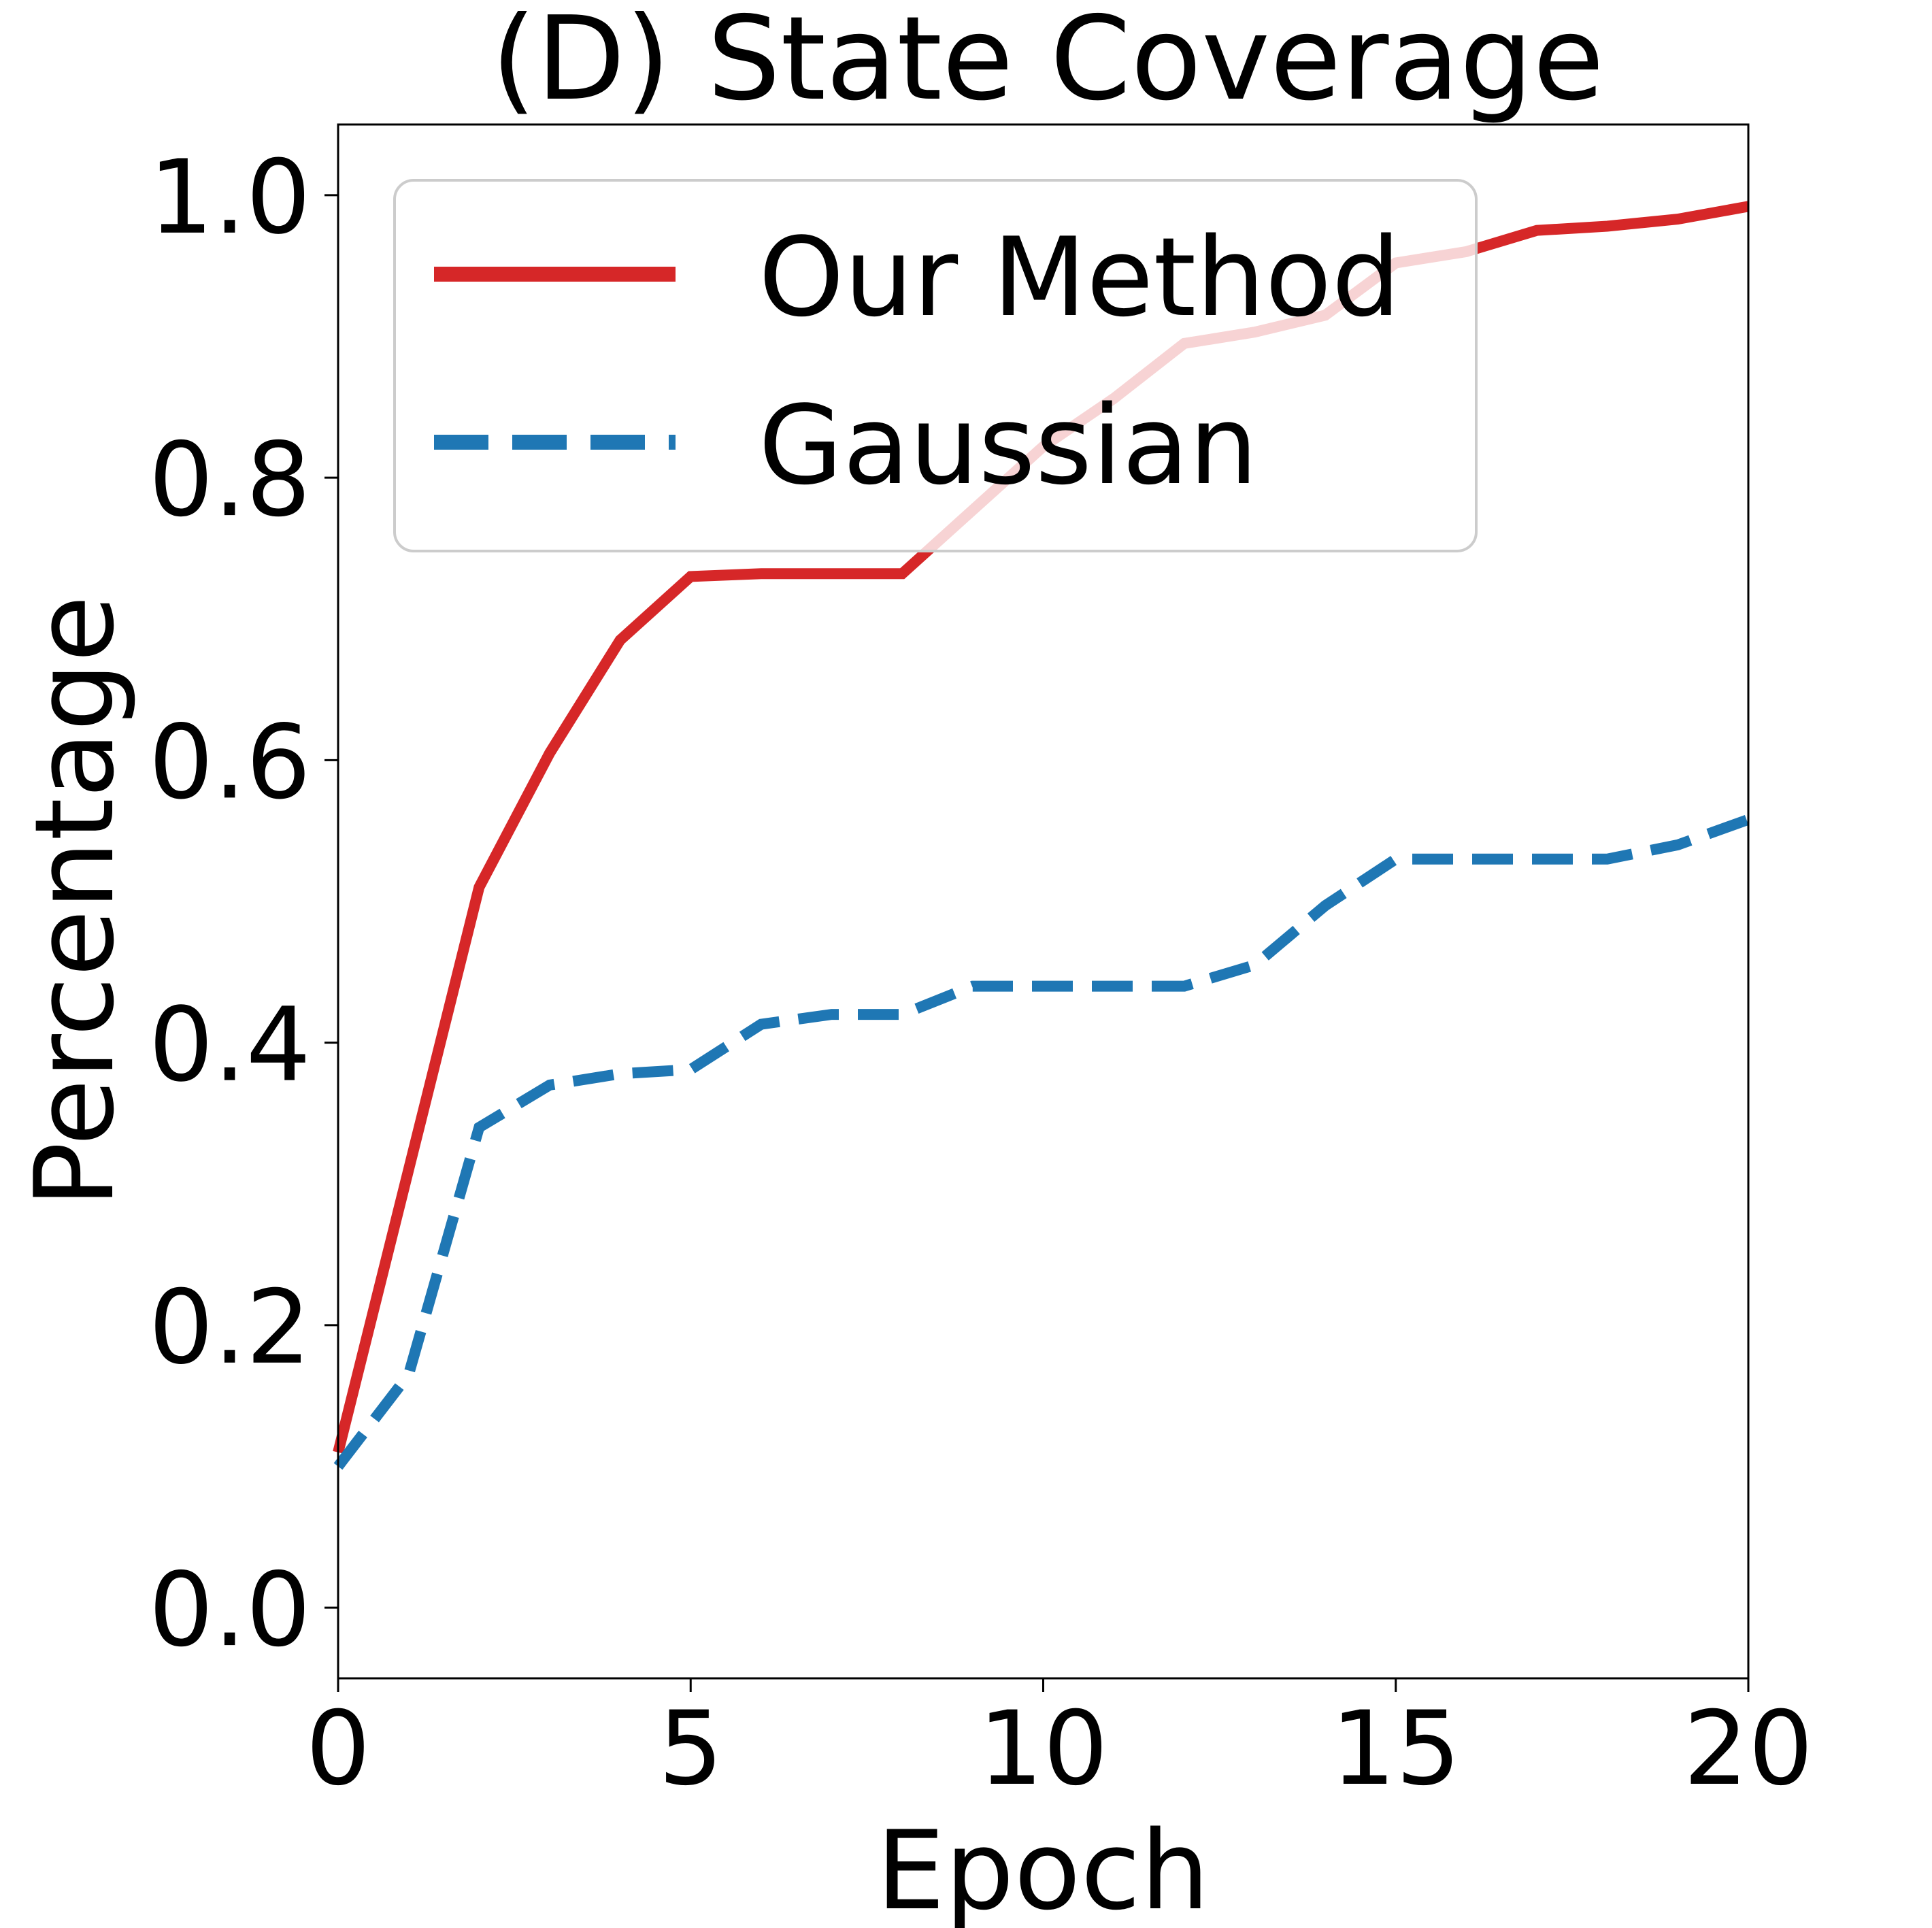 The height and width of the screenshot is (1928, 1932). What do you see at coordinates (229, 1328) in the screenshot?
I see `y-tick-label: 0.2` at bounding box center [229, 1328].